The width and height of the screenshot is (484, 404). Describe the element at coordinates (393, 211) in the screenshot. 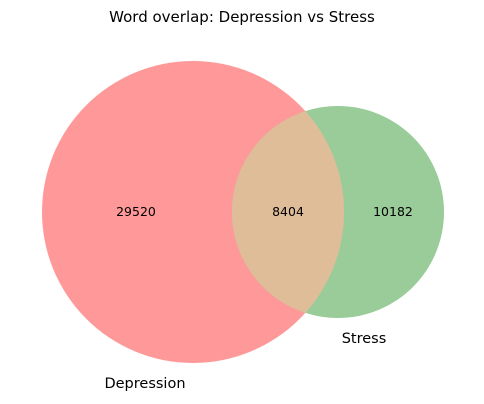

I see `stress-only-count: 10182` at that location.